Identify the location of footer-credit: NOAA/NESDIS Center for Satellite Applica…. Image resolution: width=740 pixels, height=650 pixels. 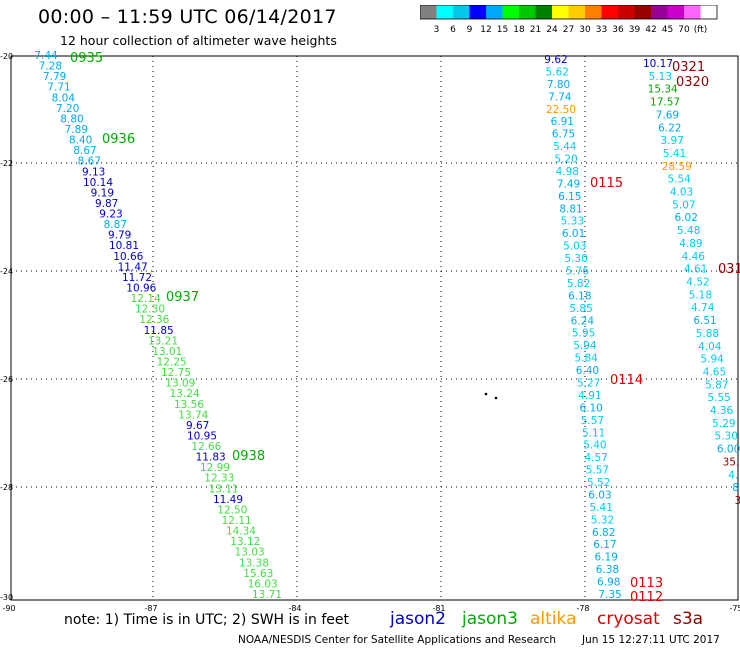
(397, 640).